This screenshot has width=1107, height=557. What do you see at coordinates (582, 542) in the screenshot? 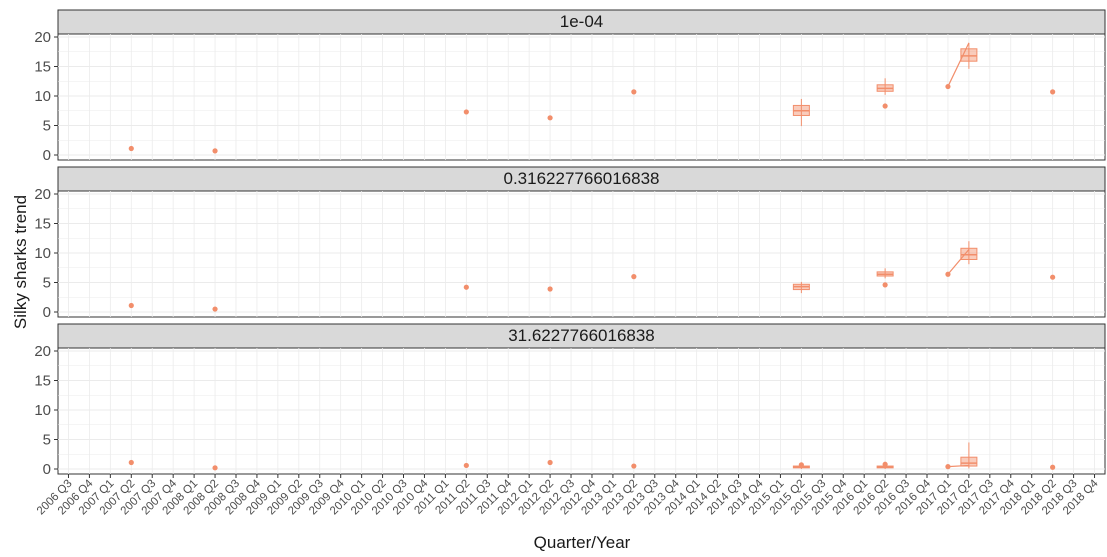
I see `x-axis-title: Quarter/Year` at bounding box center [582, 542].